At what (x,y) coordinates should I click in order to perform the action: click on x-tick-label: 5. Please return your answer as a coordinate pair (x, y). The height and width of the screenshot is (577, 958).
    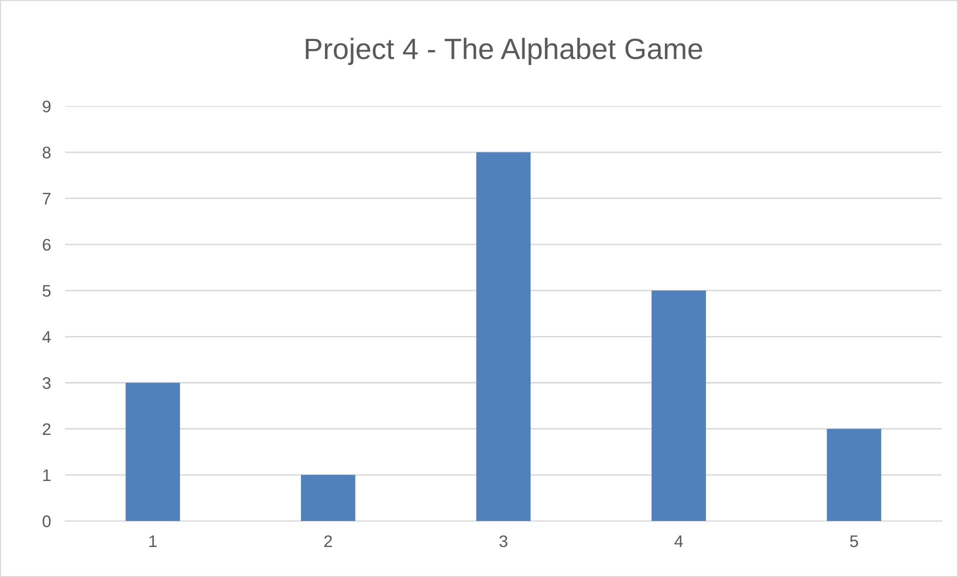
    Looking at the image, I should click on (854, 542).